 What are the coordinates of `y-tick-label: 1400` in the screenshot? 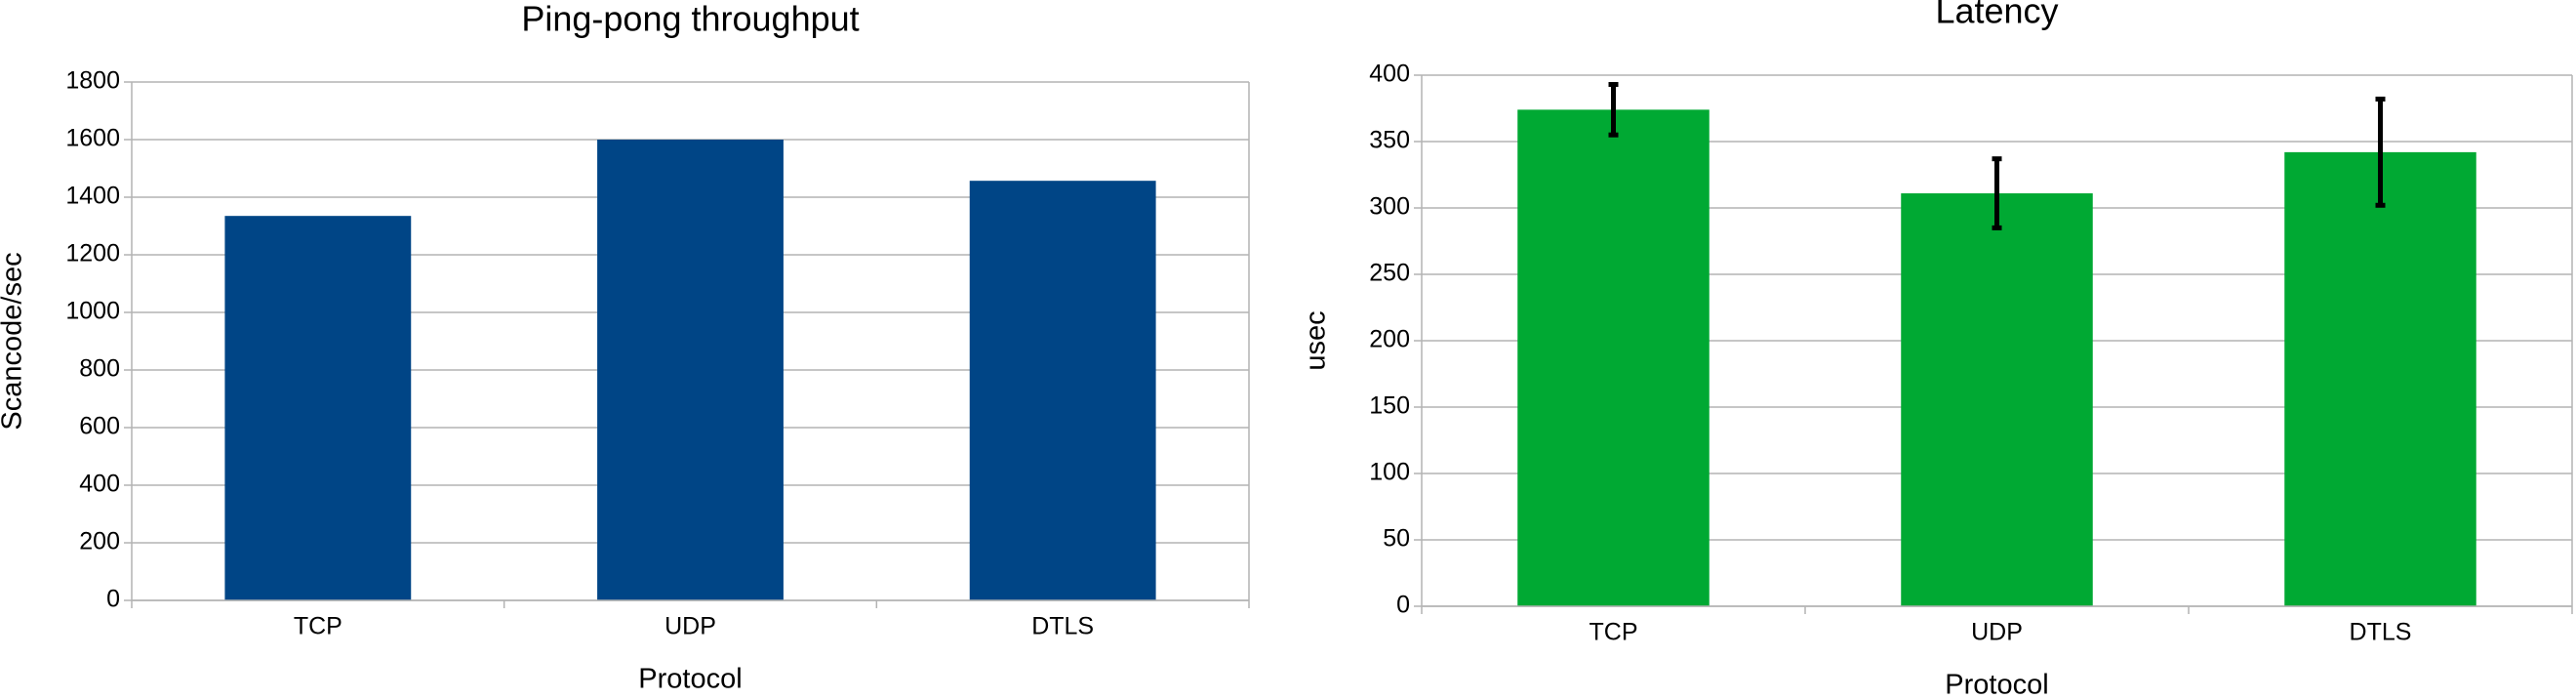 It's located at (92, 196).